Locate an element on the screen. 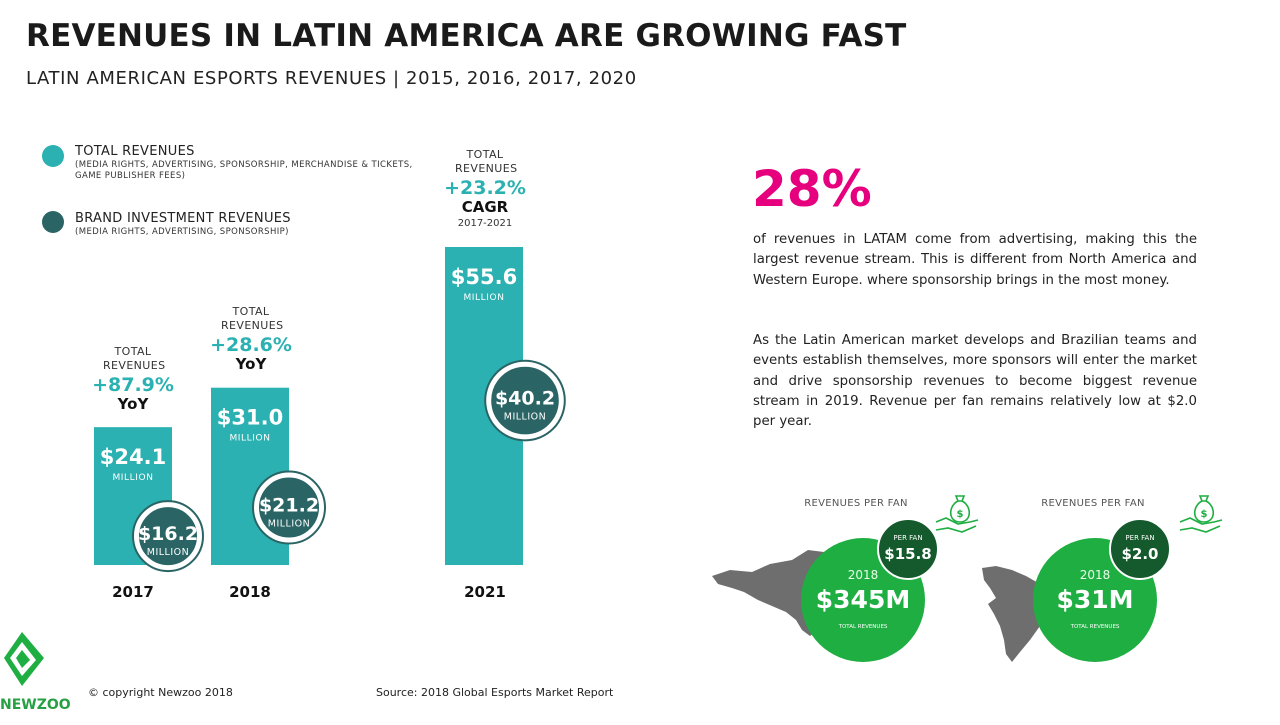 The height and width of the screenshot is (725, 1280). annotation-growth: +28.6% is located at coordinates (251, 345).